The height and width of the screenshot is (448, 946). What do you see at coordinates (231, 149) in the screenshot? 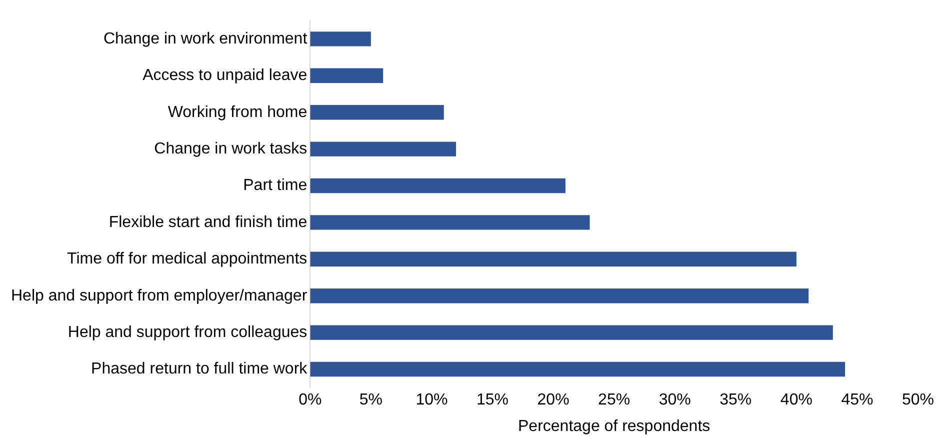
I see `y-tick-label: Change in work tasks` at bounding box center [231, 149].